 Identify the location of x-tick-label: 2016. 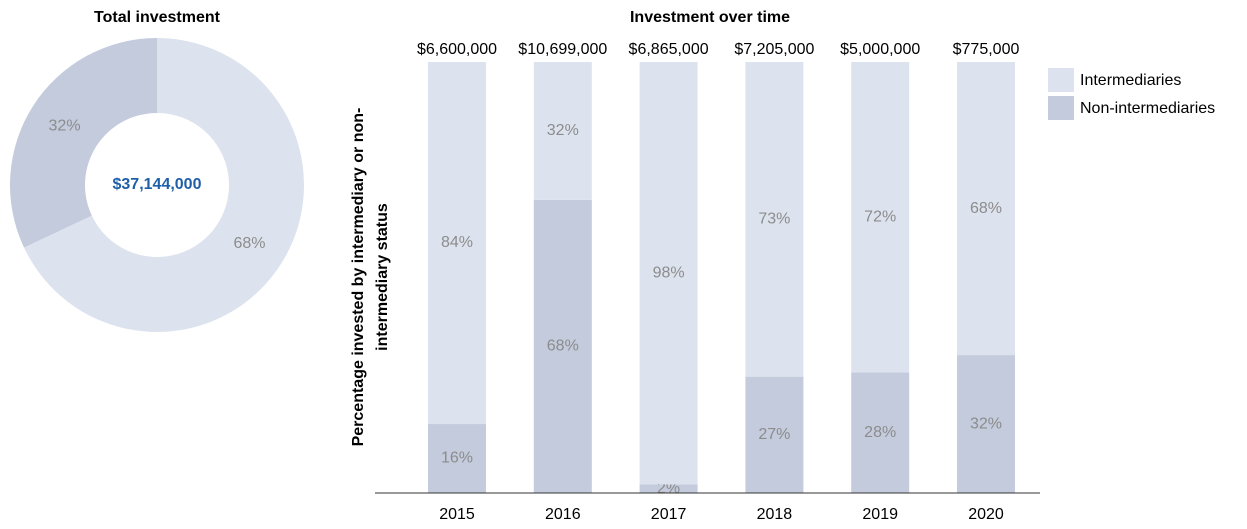
(563, 514).